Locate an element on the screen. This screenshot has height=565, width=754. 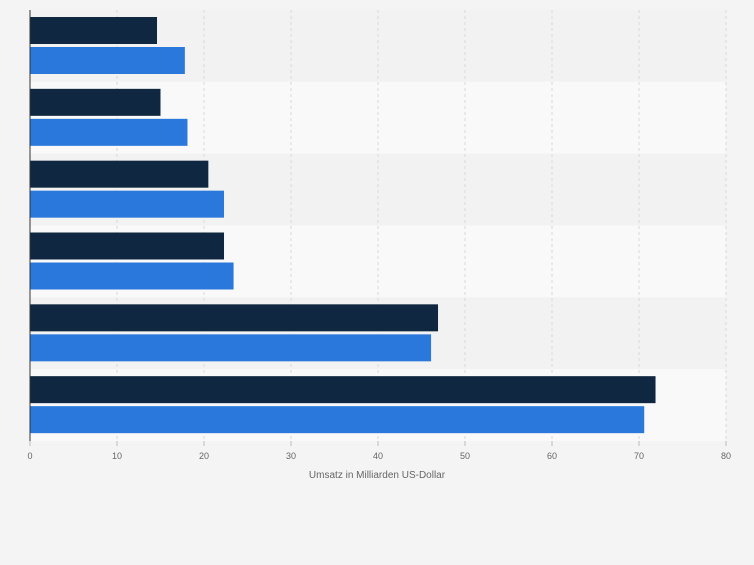
x-tick-label: 70 is located at coordinates (639, 456).